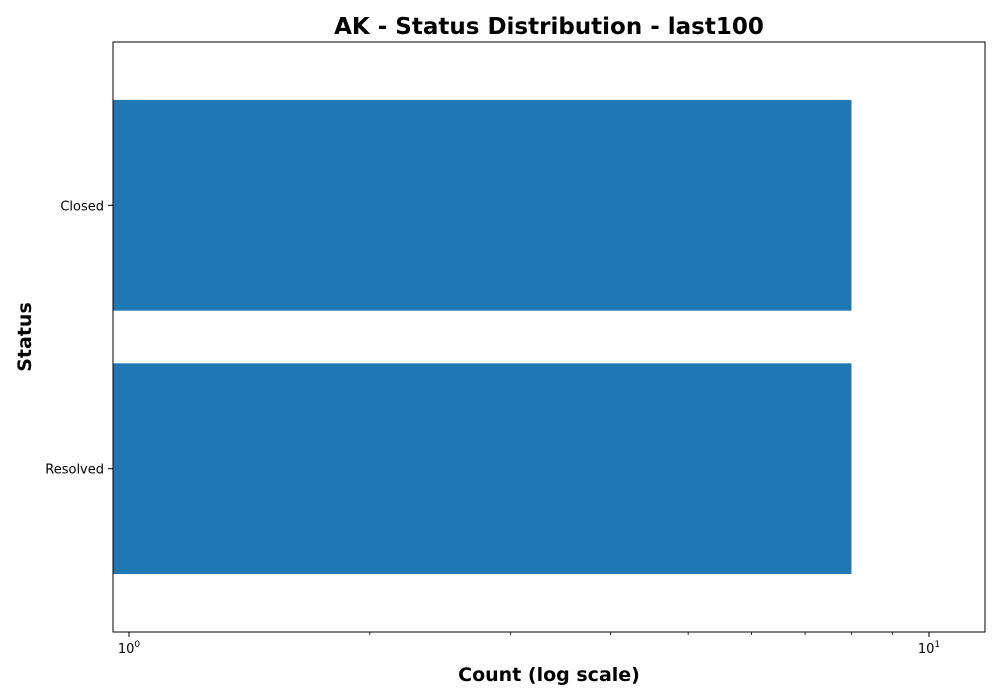 This screenshot has height=700, width=1000. What do you see at coordinates (82, 206) in the screenshot?
I see `y-tick-label-closed: Closed` at bounding box center [82, 206].